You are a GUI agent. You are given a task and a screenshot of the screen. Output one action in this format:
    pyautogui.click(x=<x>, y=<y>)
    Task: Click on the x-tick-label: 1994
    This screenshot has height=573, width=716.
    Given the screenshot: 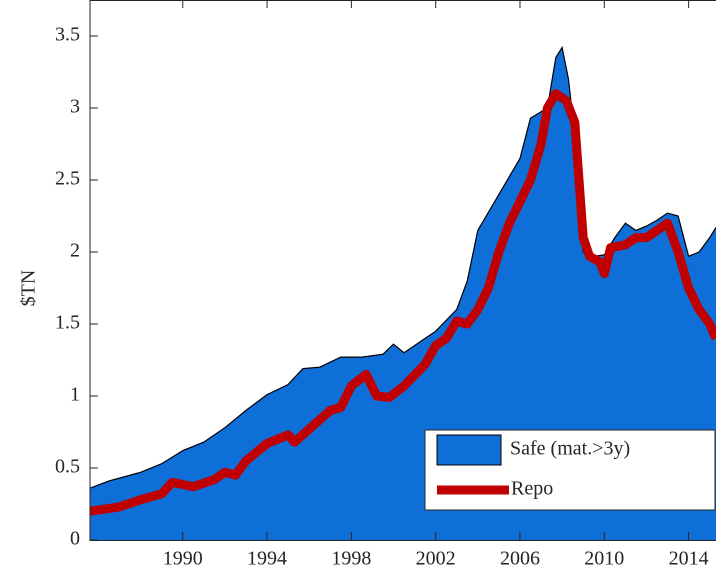 What is the action you would take?
    pyautogui.click(x=267, y=559)
    